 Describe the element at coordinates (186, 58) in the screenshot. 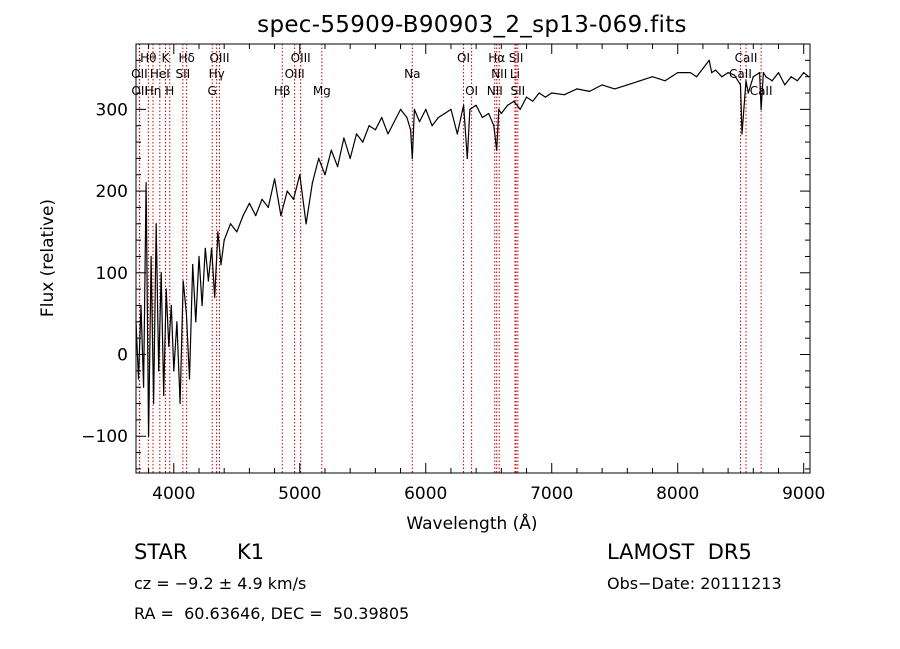

I see `spectral-line-label: Hδ` at that location.